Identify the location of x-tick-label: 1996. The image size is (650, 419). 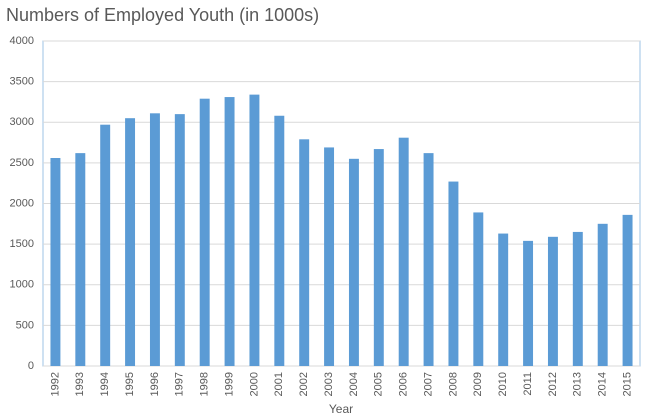
(155, 384).